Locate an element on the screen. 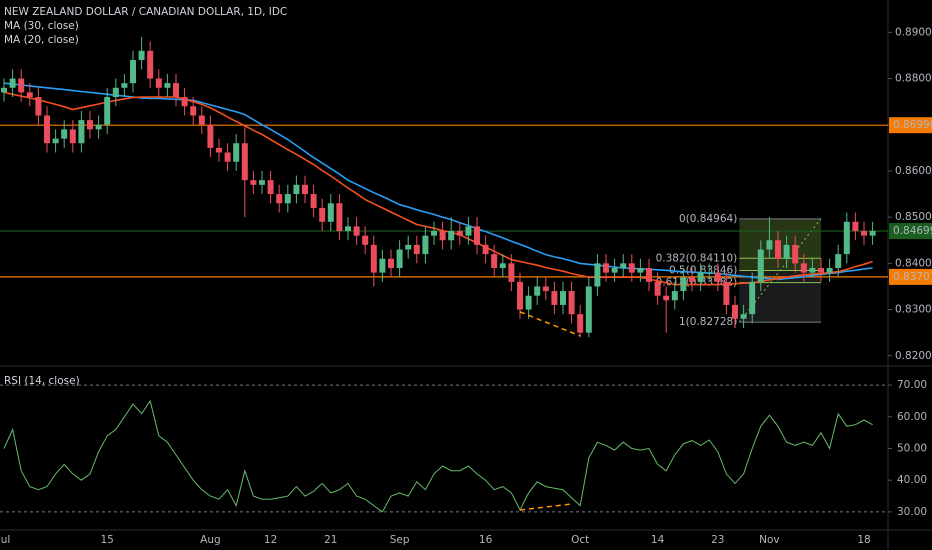  y-tick-label: 70.00 is located at coordinates (912, 385).